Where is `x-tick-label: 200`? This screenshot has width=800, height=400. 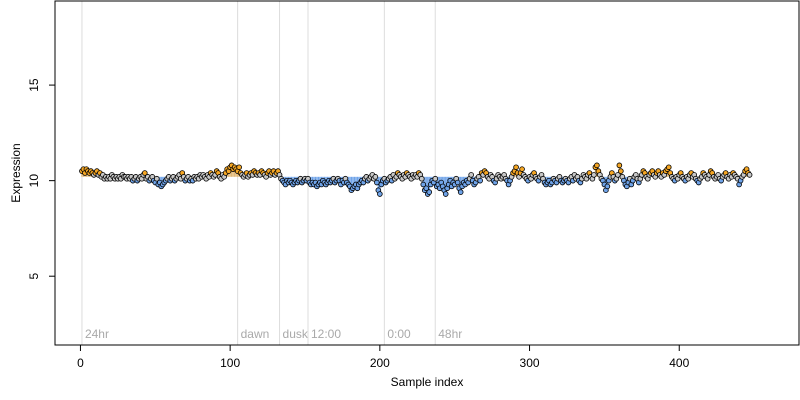
x-tick-label: 200 is located at coordinates (380, 363).